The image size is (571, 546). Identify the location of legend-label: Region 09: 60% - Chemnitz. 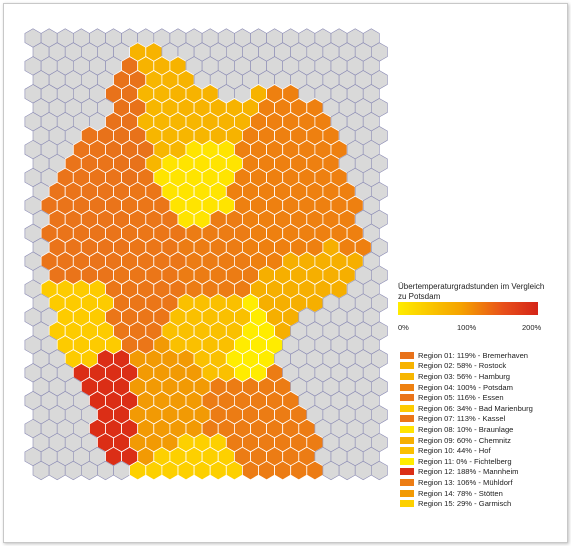
(464, 440).